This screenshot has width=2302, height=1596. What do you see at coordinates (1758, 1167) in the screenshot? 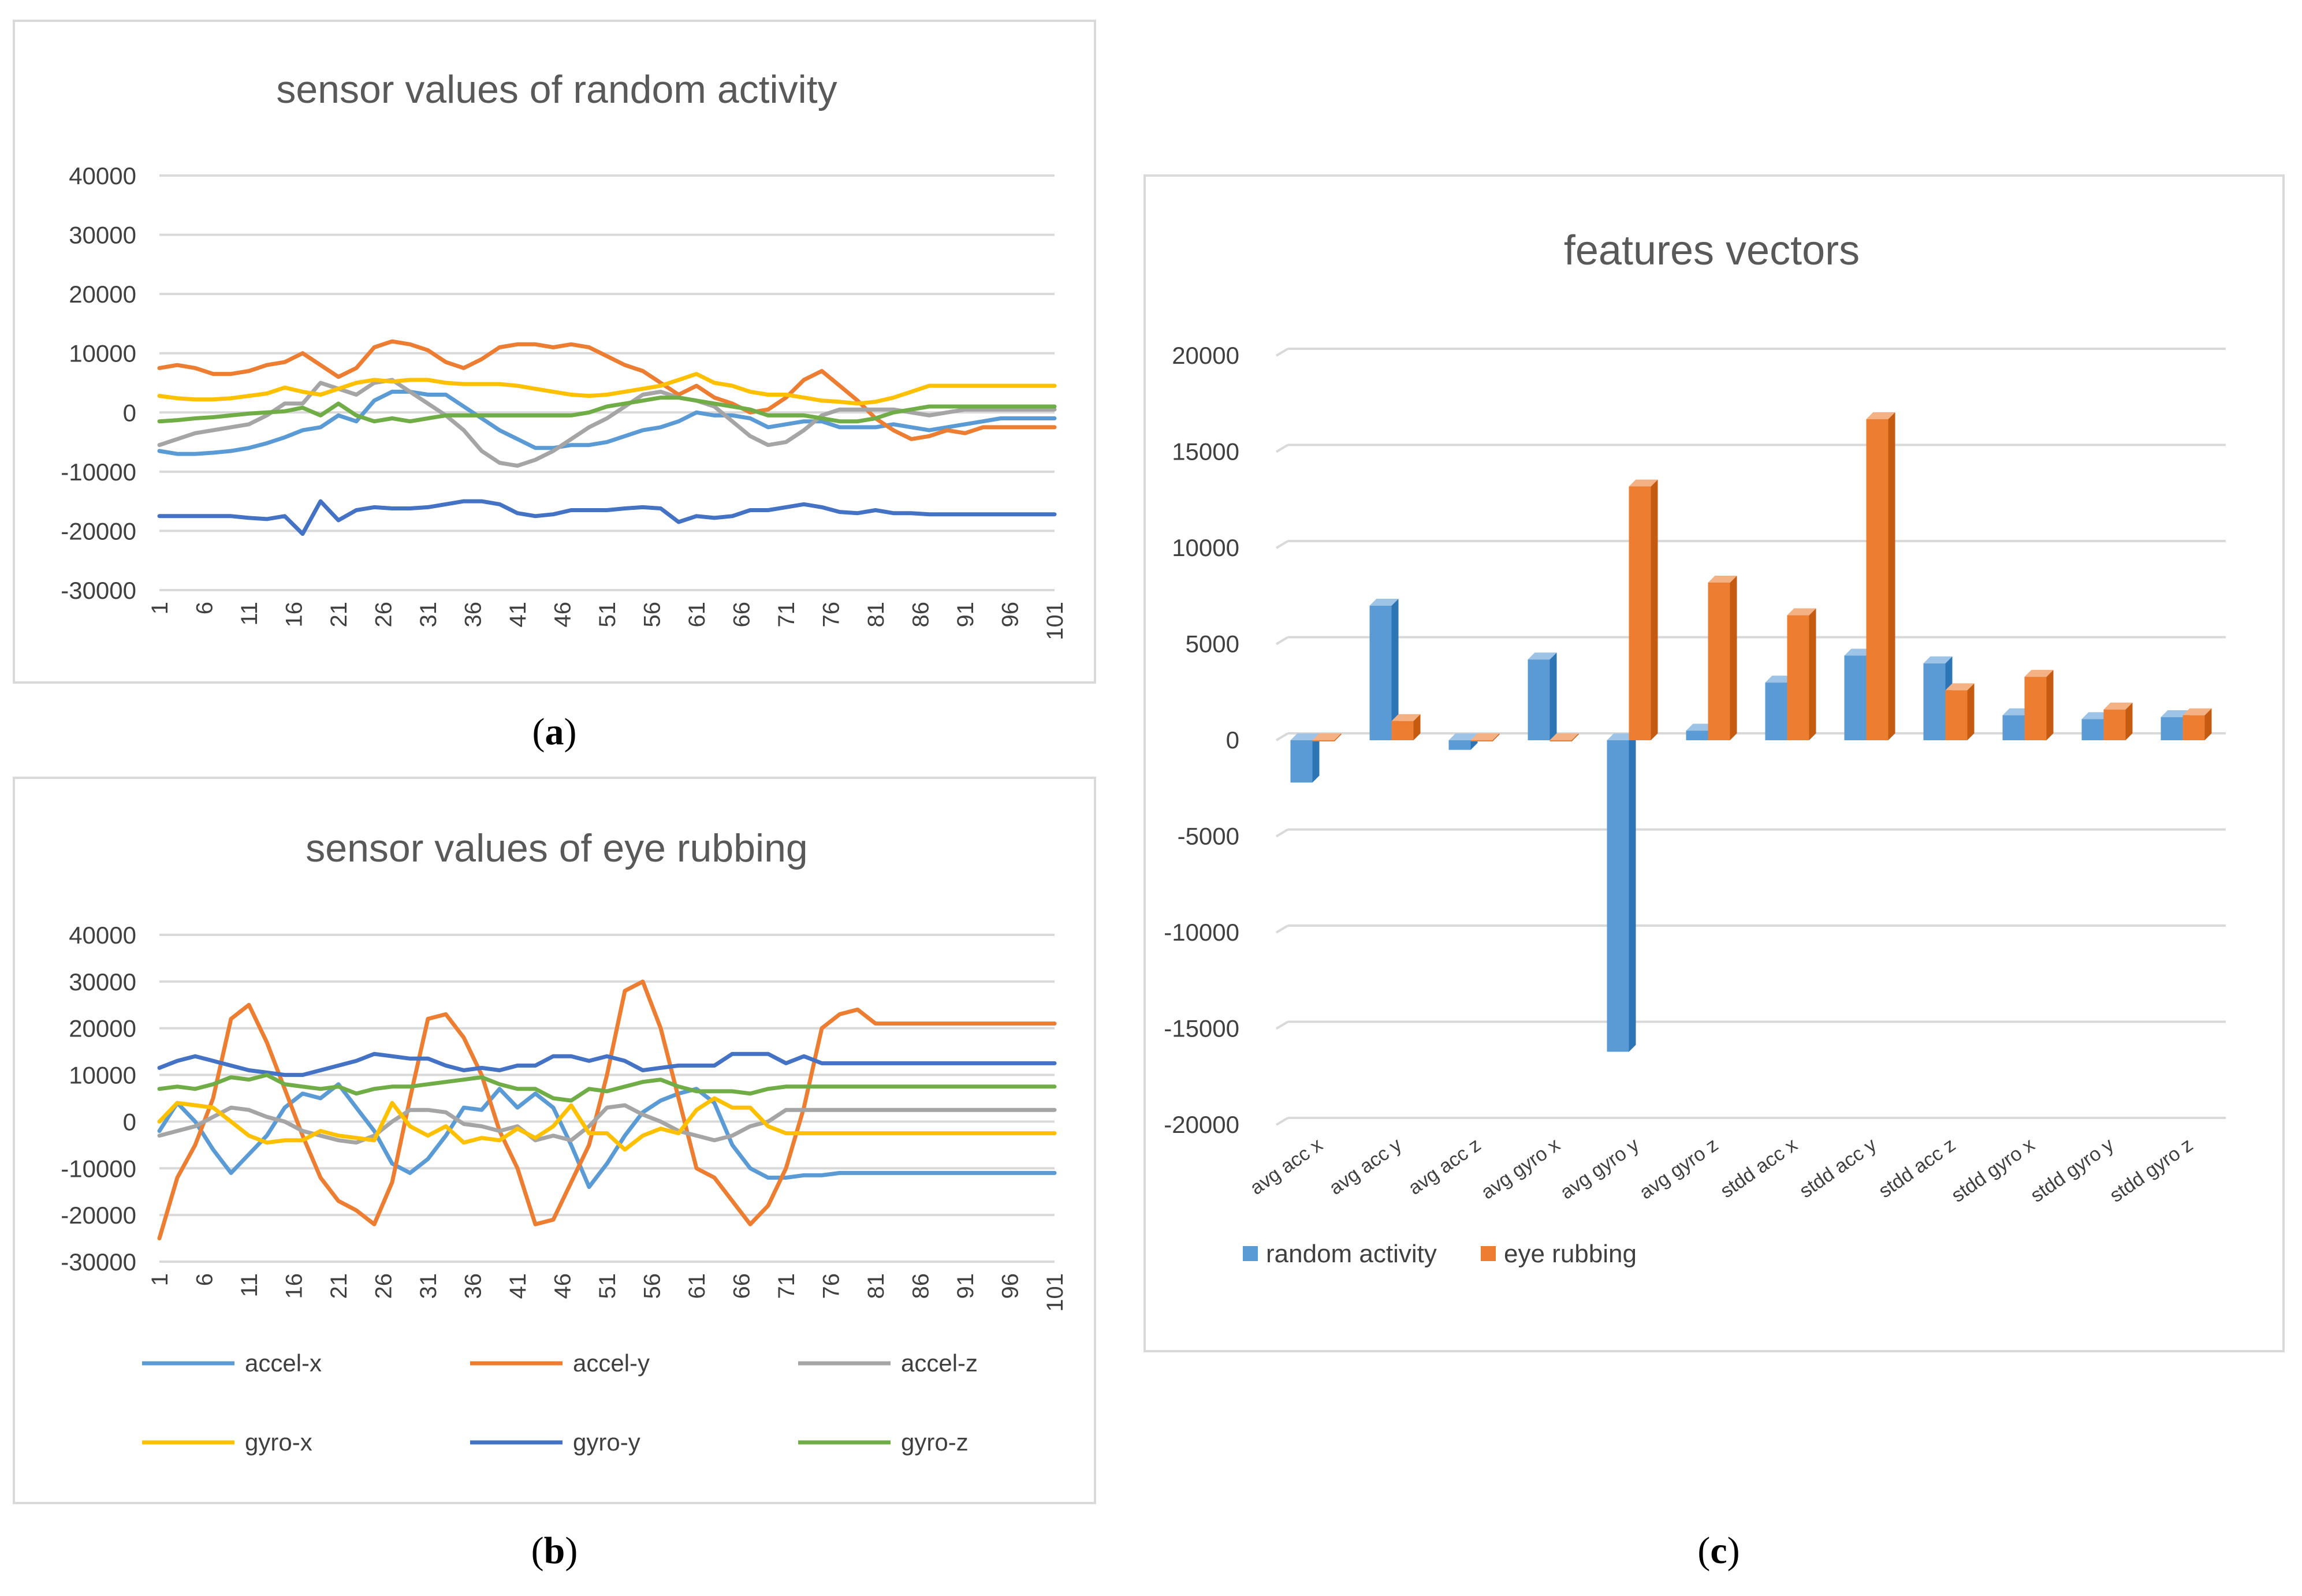
I see `x-tick-label: stdd acc x` at bounding box center [1758, 1167].